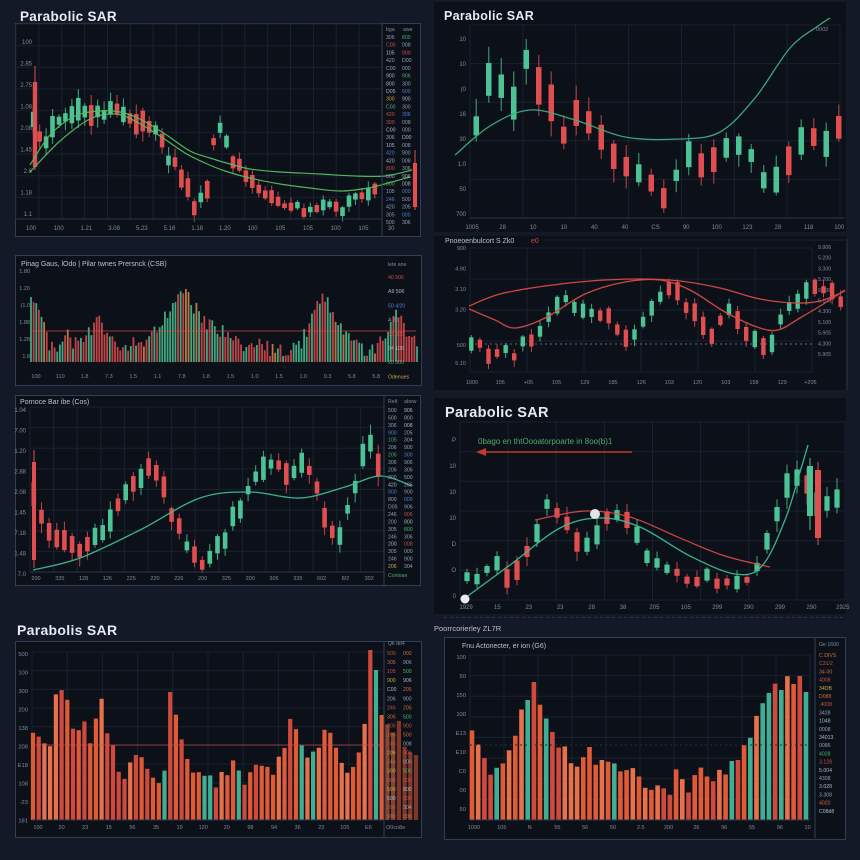 The width and height of the screenshot is (860, 860). Describe the element at coordinates (824, 269) in the screenshot. I see `svg-text: 3.300` at that location.